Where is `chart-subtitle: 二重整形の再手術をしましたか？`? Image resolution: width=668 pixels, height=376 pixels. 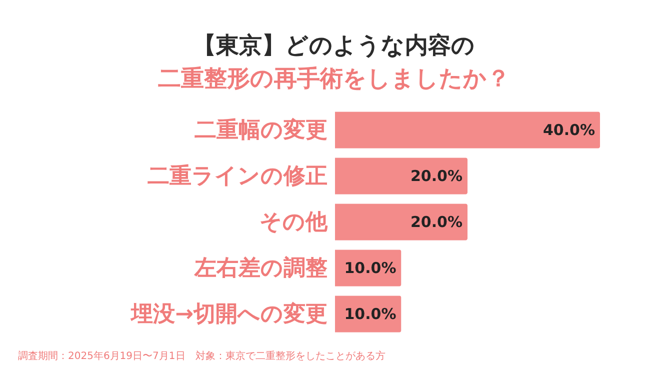
chart-subtitle: 二重整形の再手術をしましたか？ is located at coordinates (334, 79).